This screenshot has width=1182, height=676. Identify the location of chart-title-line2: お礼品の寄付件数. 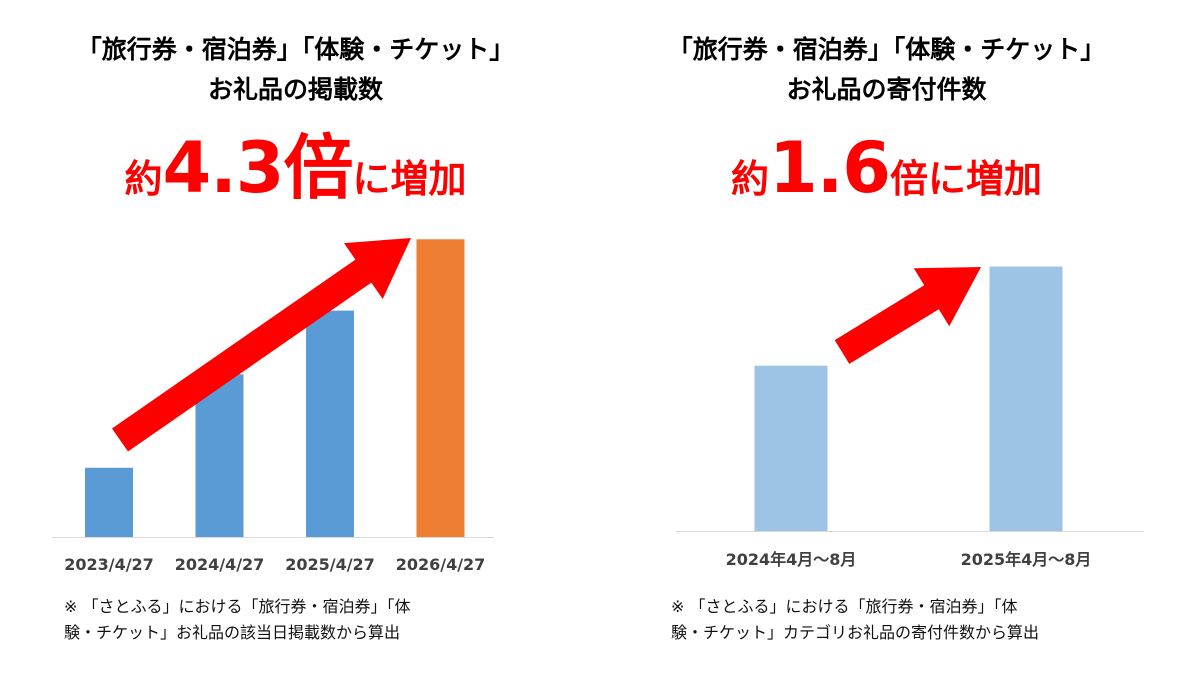
(886, 89).